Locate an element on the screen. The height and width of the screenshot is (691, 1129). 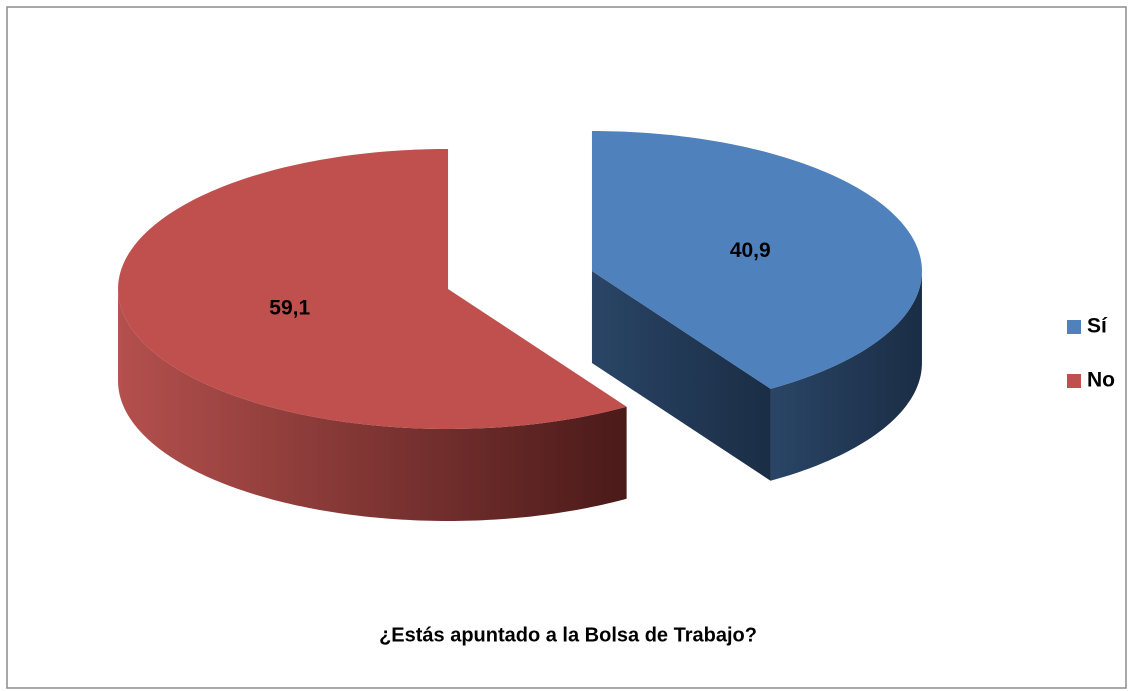
legend-label: No is located at coordinates (1101, 380).